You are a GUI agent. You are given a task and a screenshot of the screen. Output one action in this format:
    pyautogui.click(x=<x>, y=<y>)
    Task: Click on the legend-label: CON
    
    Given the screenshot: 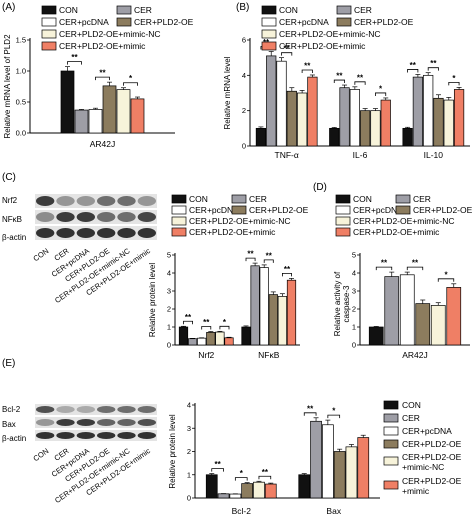 What is the action you would take?
    pyautogui.click(x=411, y=405)
    